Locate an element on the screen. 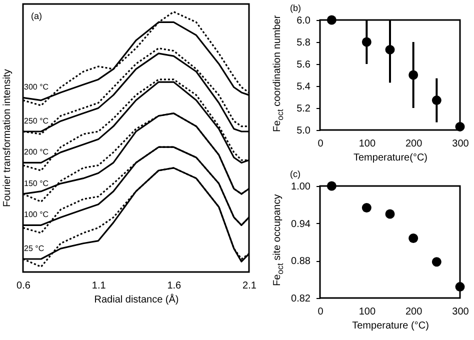 This screenshot has height=340, width=474. y-tick-label: 5.0 is located at coordinates (303, 131).